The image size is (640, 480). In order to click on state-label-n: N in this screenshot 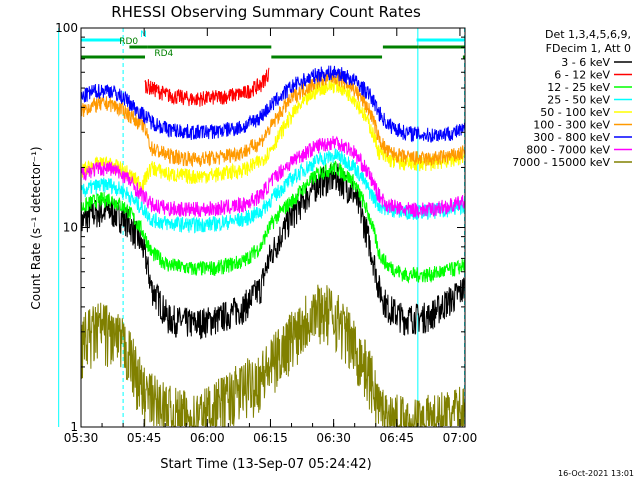, I will do `click(143, 35)`.